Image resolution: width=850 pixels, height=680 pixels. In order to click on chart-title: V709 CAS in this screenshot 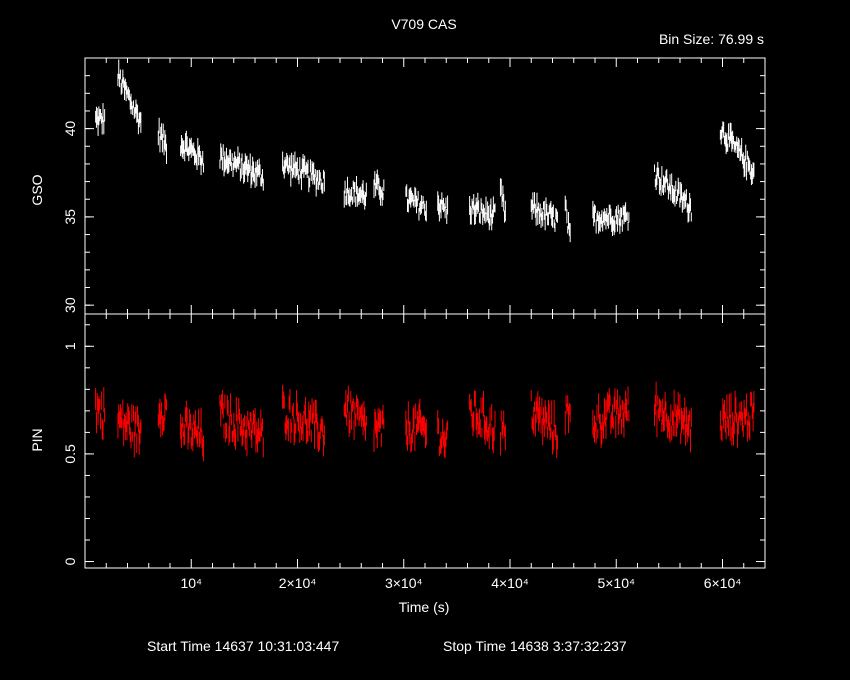, I will do `click(423, 24)`.